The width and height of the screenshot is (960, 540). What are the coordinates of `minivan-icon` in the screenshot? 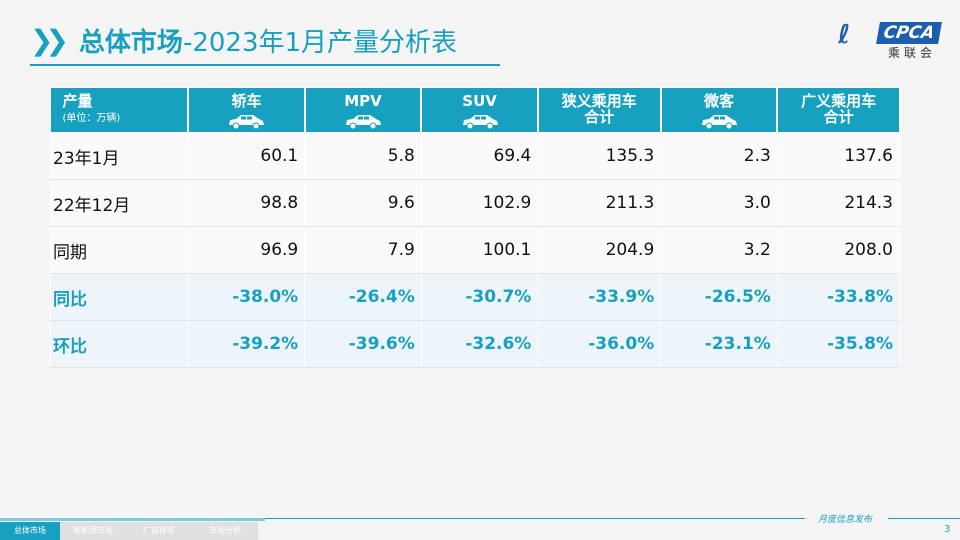 It's located at (719, 121).